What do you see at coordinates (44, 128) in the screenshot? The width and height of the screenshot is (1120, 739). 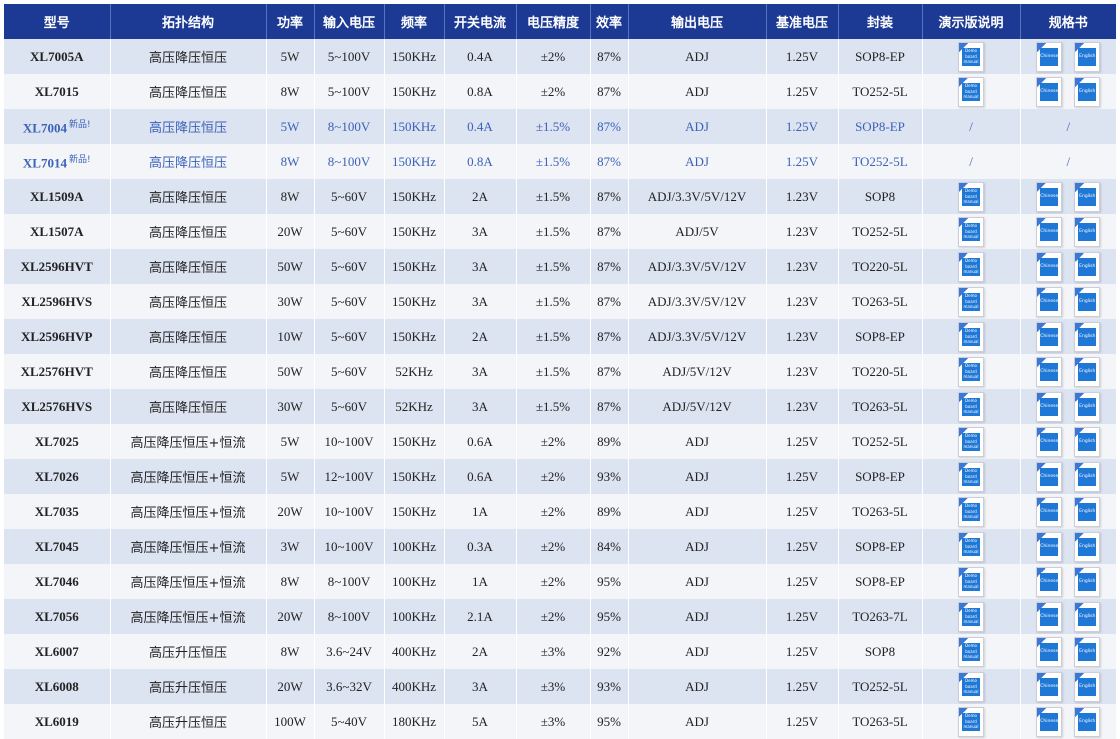 I see `model-text: XL7004` at bounding box center [44, 128].